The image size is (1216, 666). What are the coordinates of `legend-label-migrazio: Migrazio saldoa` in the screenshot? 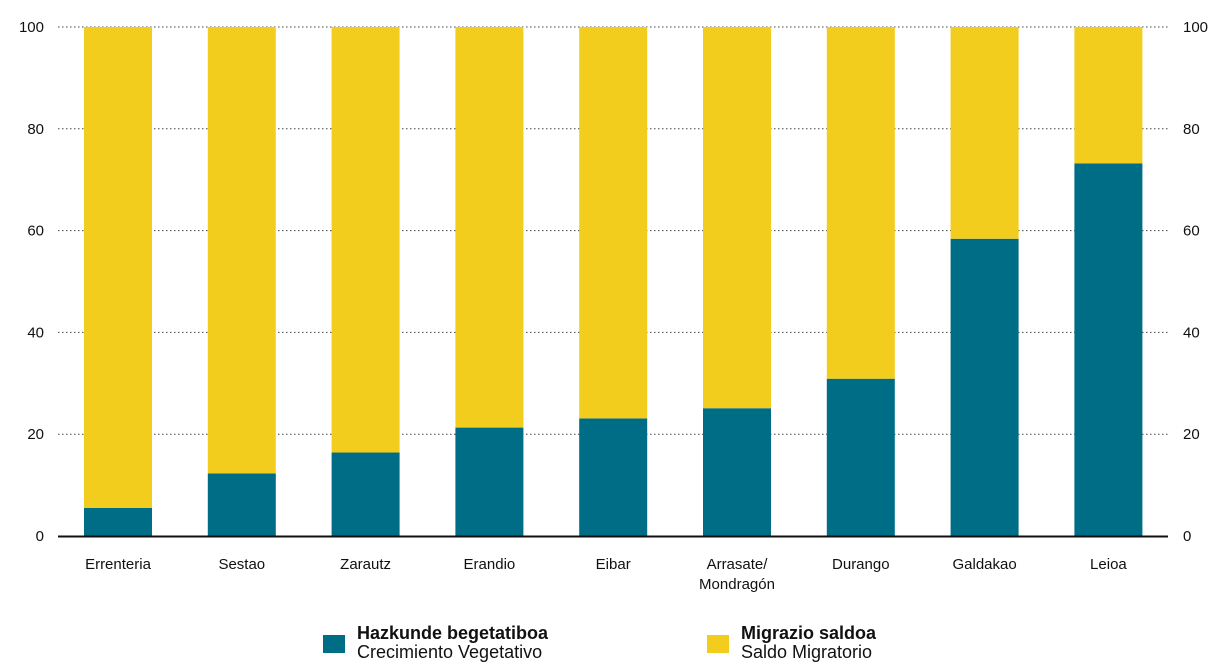 It's located at (809, 633).